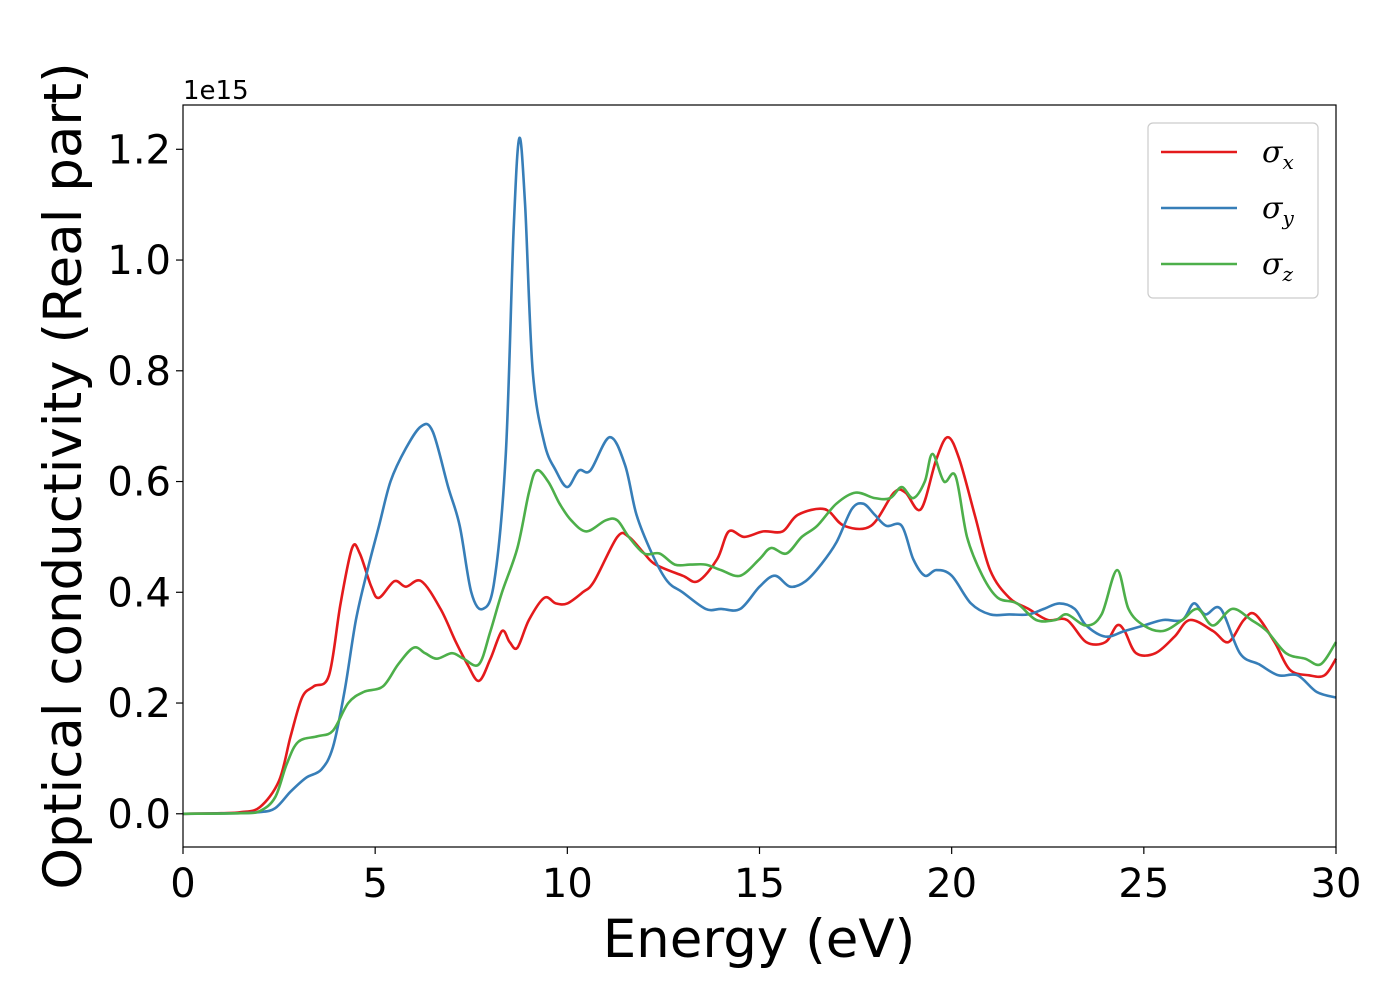 The width and height of the screenshot is (1400, 1000). Describe the element at coordinates (1278, 210) in the screenshot. I see `legend-label-y: σy` at that location.